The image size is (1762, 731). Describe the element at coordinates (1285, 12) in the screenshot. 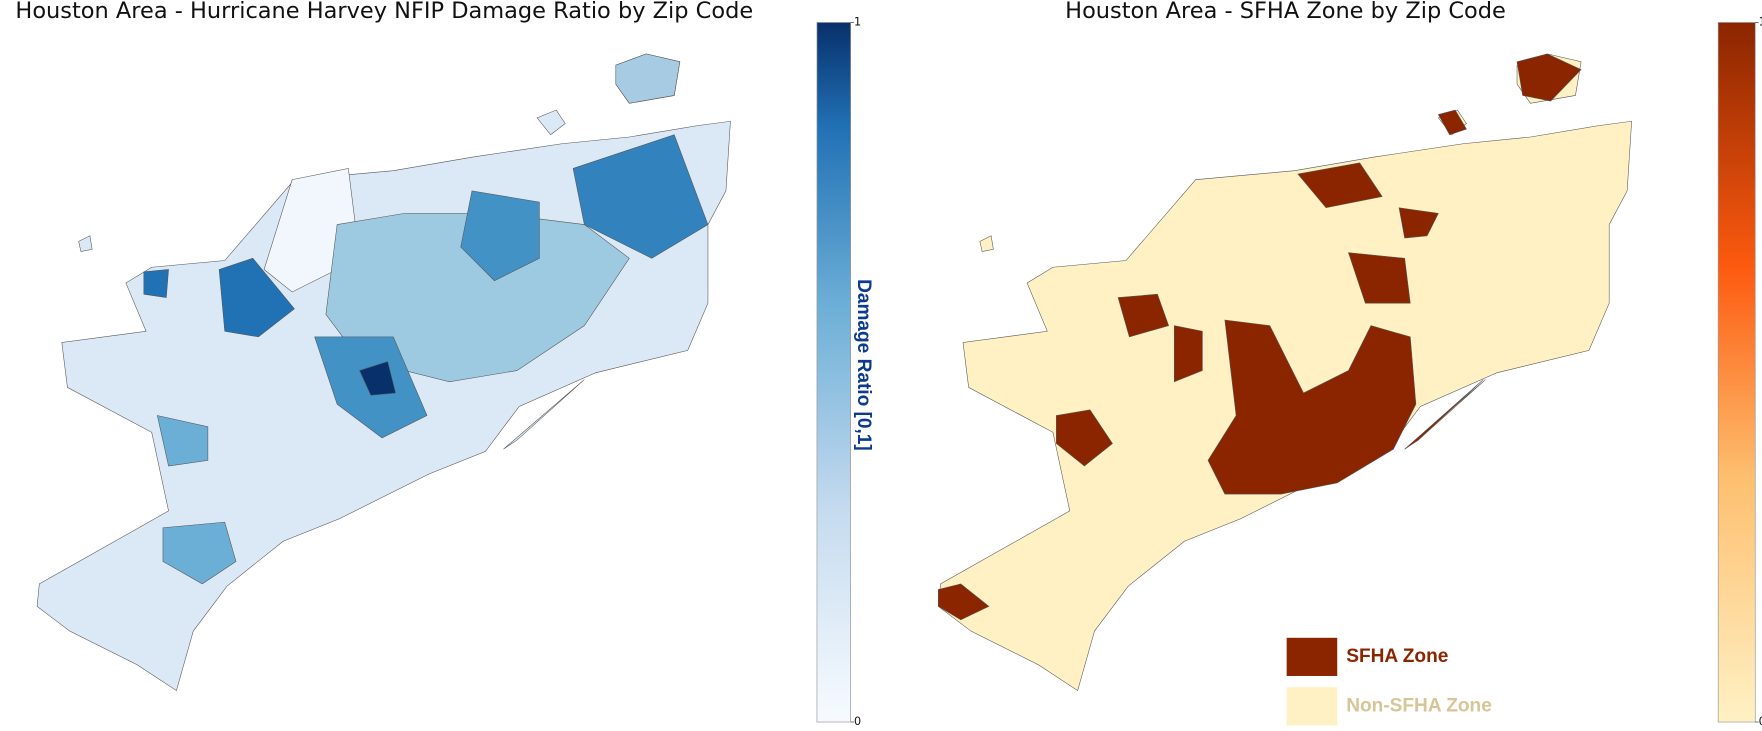

I see `map-title: Houston Area - SFHA Zone by Zip Code` at that location.